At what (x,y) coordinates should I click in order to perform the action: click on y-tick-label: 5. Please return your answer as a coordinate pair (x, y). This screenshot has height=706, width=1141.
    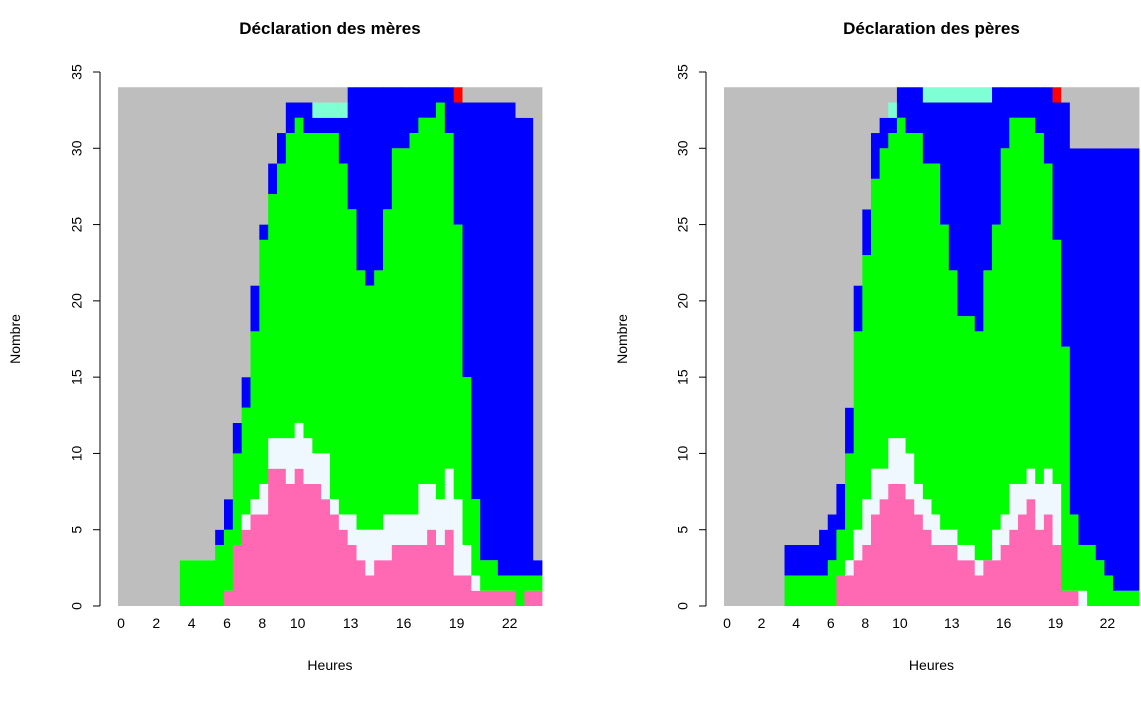
    Looking at the image, I should click on (683, 530).